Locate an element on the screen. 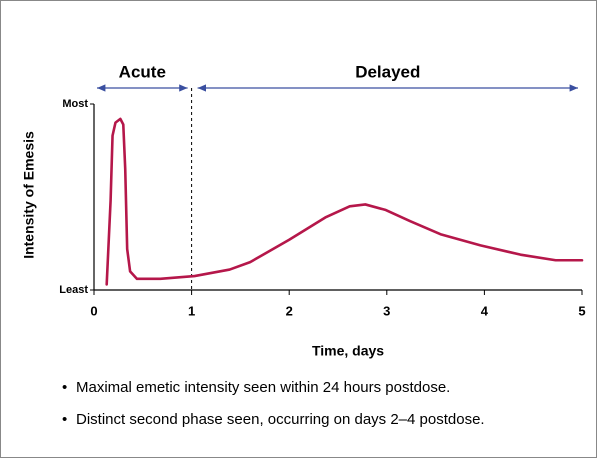 The height and width of the screenshot is (458, 597). x-tick-label: 2 is located at coordinates (289, 310).